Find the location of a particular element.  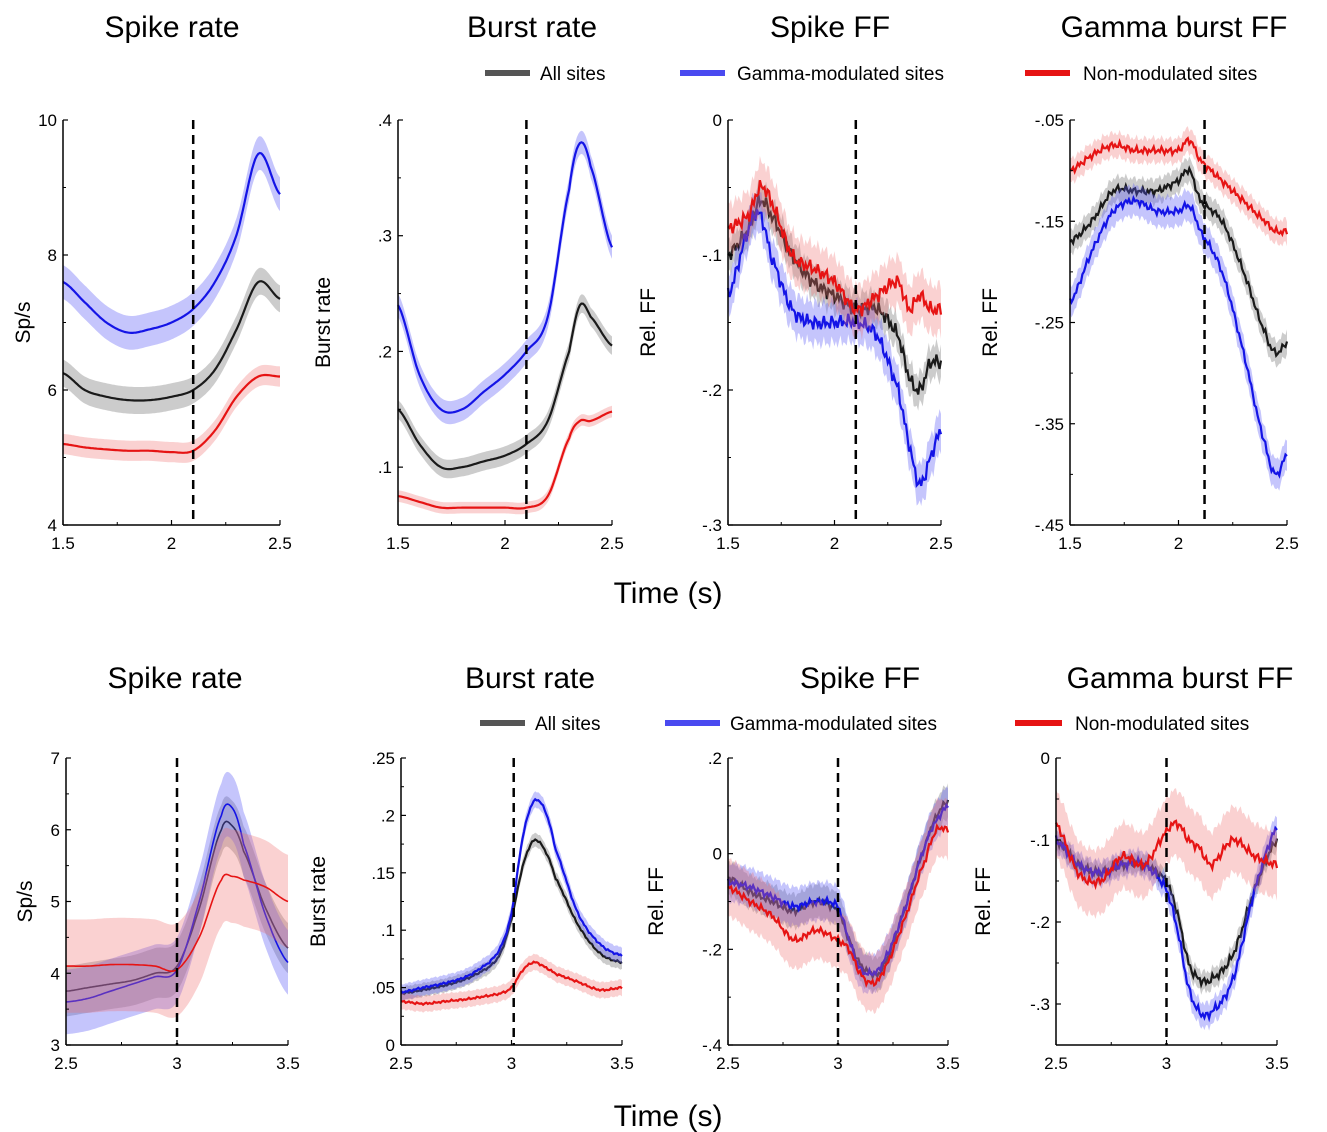

y-tick-label: -.15 is located at coordinates (1049, 221).